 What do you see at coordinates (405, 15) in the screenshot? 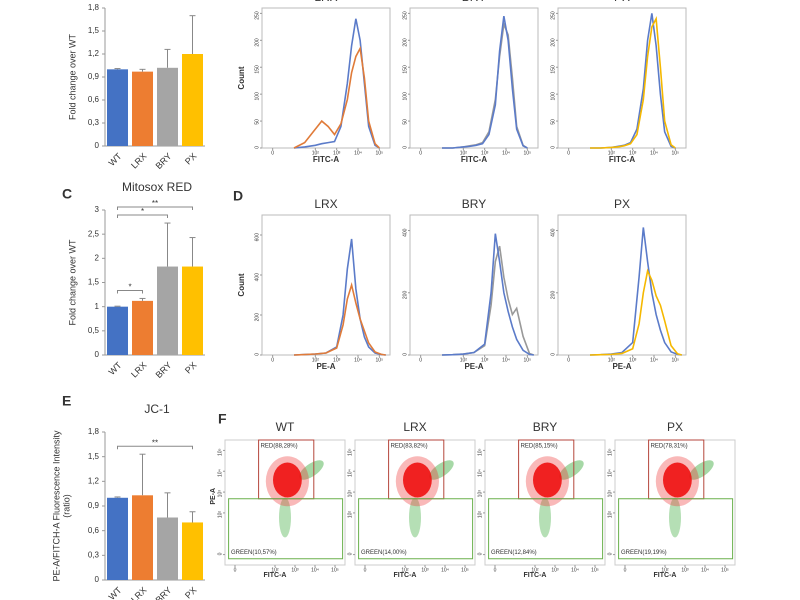
I see `y-tick-label: 250` at bounding box center [405, 15].